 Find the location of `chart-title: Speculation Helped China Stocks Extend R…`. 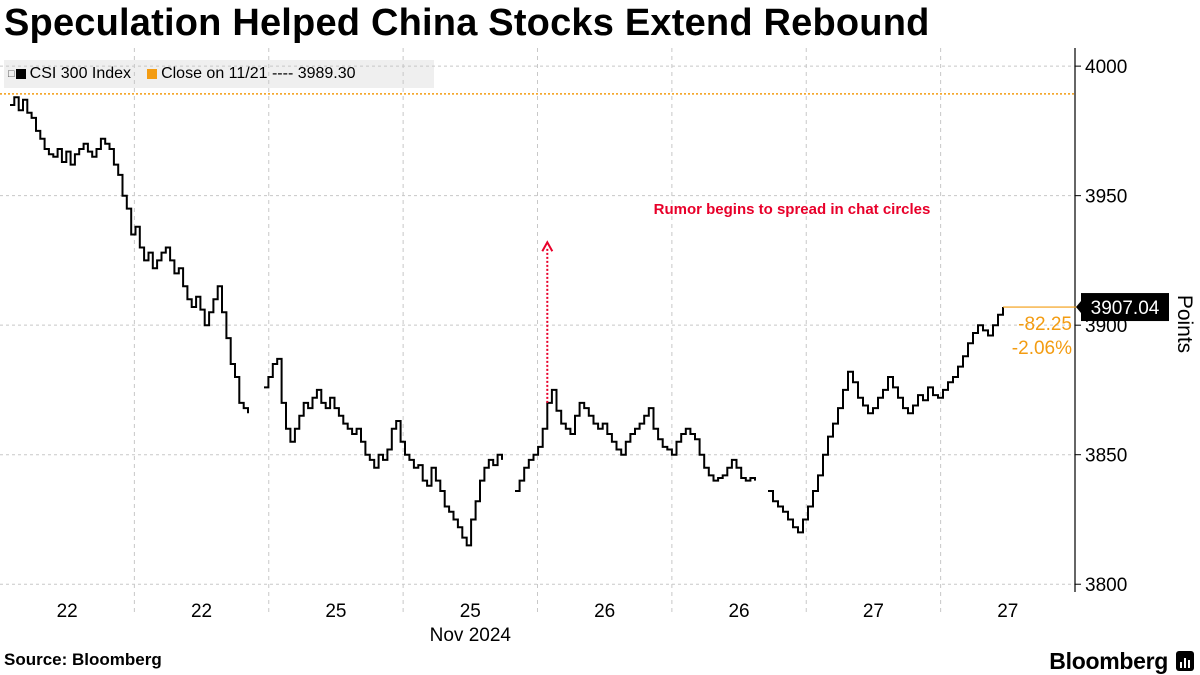

chart-title: Speculation Helped China Stocks Extend R… is located at coordinates (467, 23).